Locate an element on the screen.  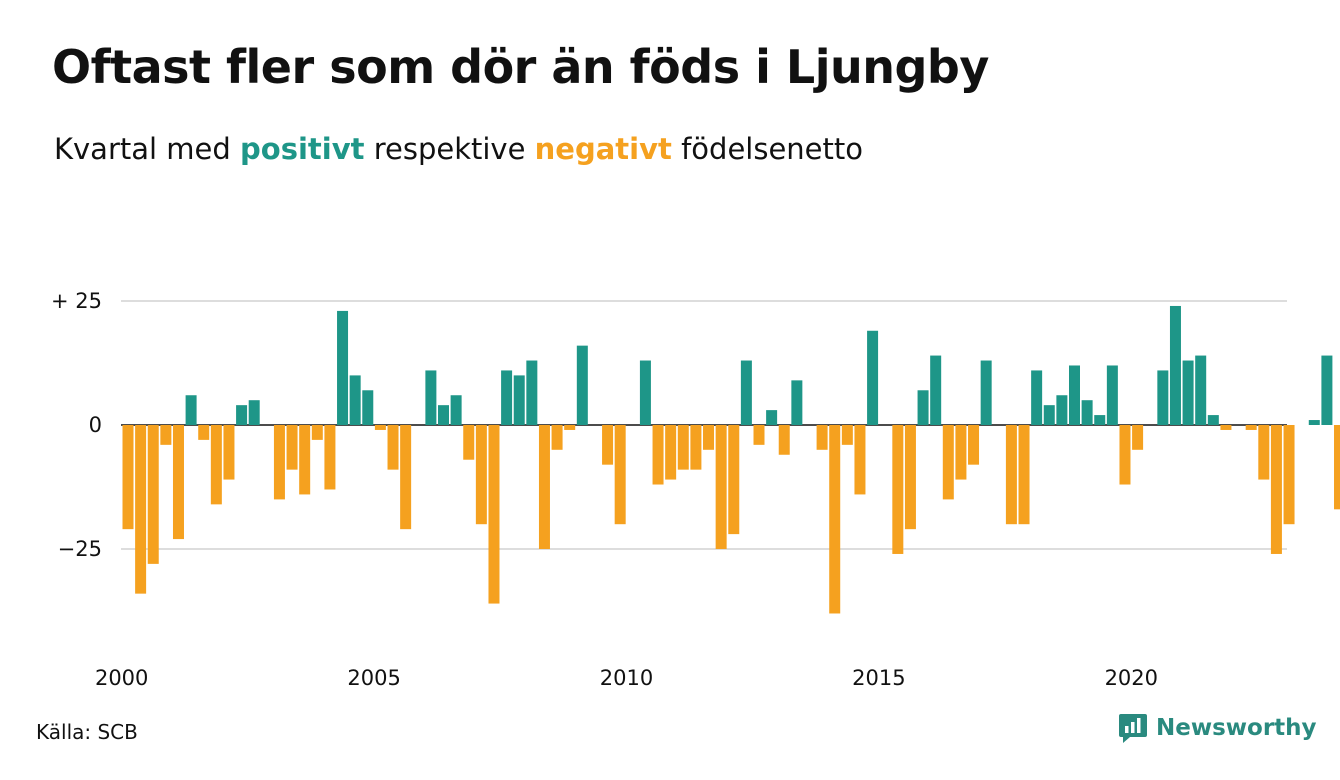
x-tick-label: 2010 is located at coordinates (626, 678).